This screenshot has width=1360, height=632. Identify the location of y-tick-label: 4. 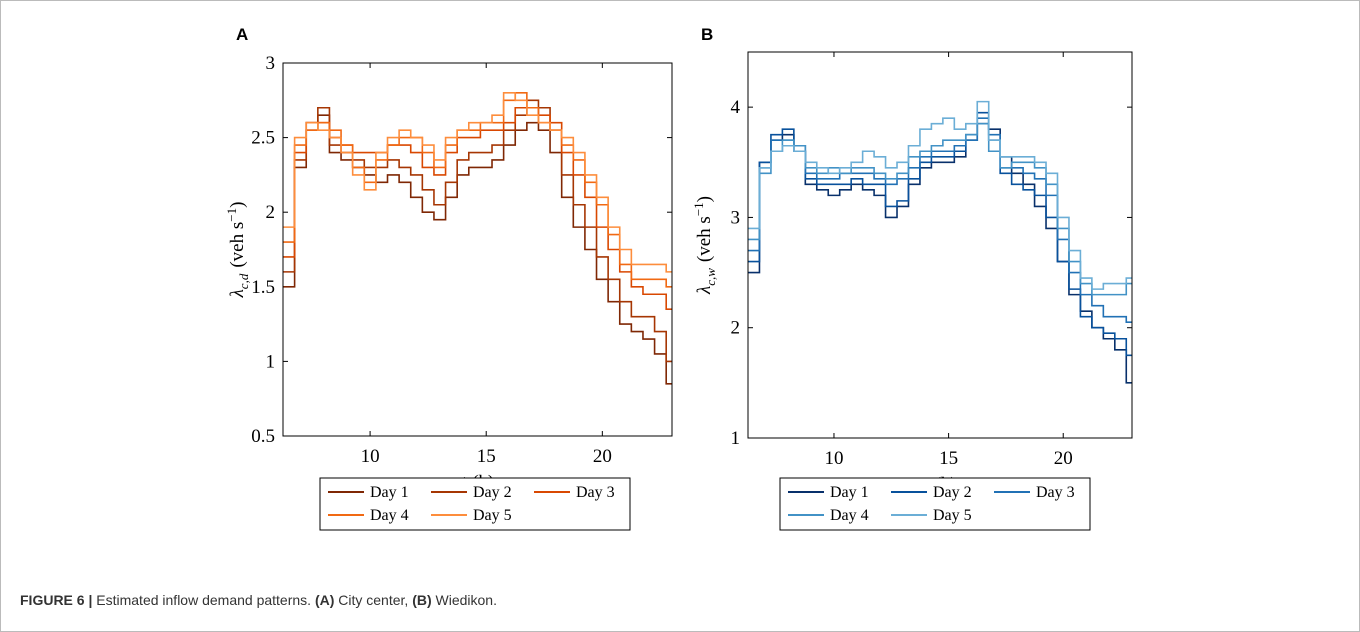
(736, 107).